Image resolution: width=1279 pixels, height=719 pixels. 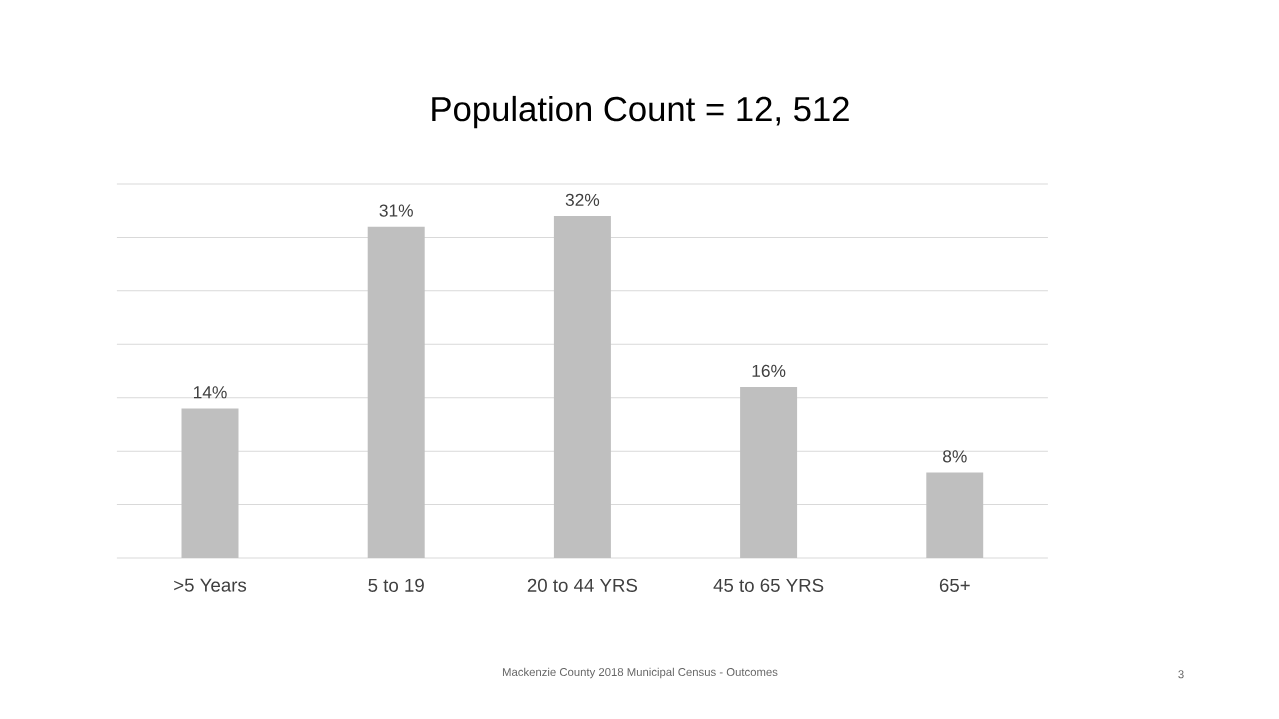 What do you see at coordinates (768, 585) in the screenshot?
I see `x-tick-label: 45 to 65 YRS` at bounding box center [768, 585].